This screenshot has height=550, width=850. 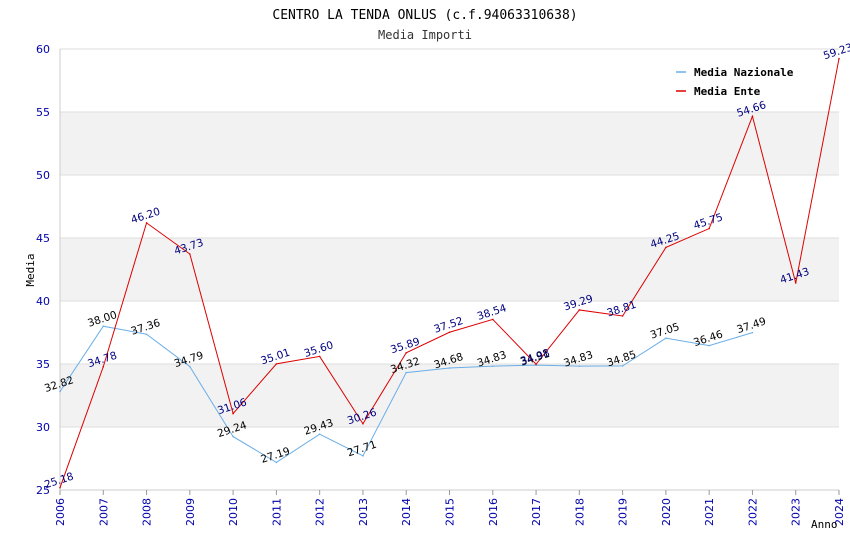 I want to click on x-tick-label: 2023, so click(x=796, y=512).